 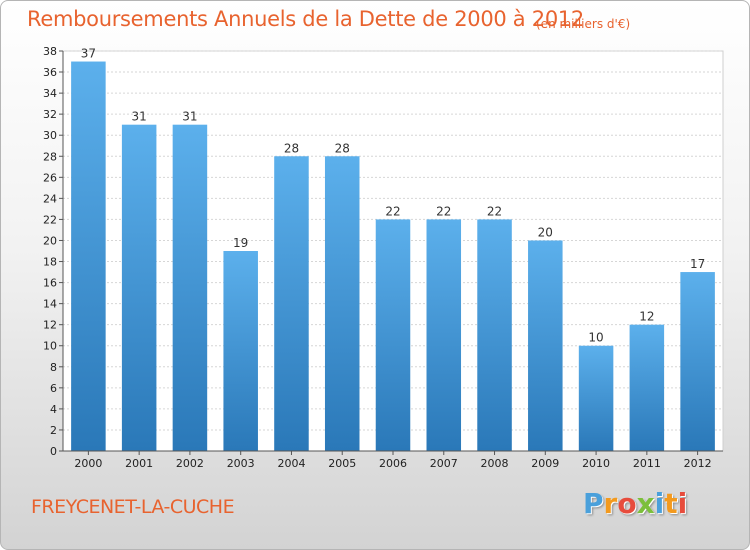 I want to click on bar-2009, so click(x=545, y=345).